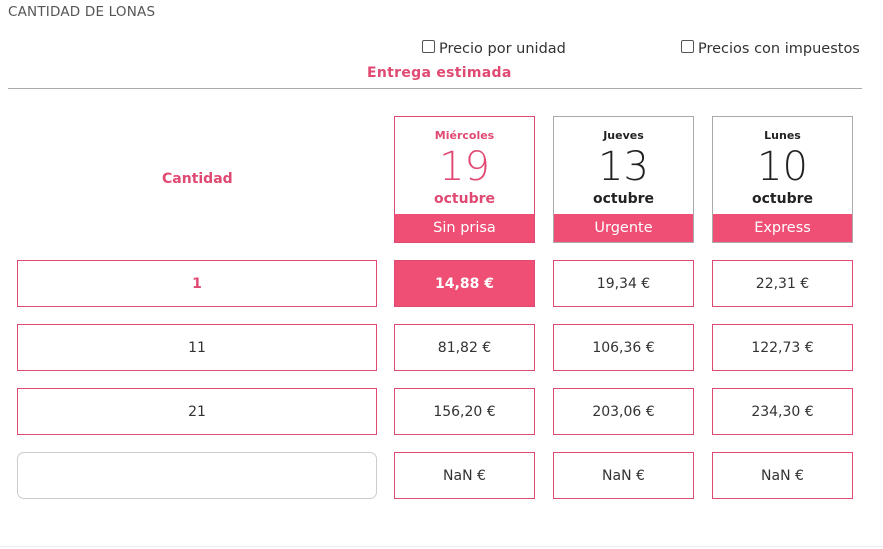 The image size is (883, 549). Describe the element at coordinates (197, 283) in the screenshot. I see `quantity-option: 1` at that location.